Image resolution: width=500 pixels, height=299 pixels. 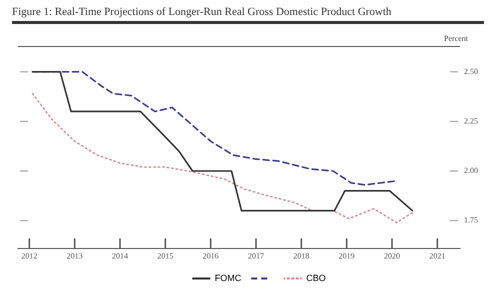 I want to click on legend-label: FOMC, so click(x=228, y=277).